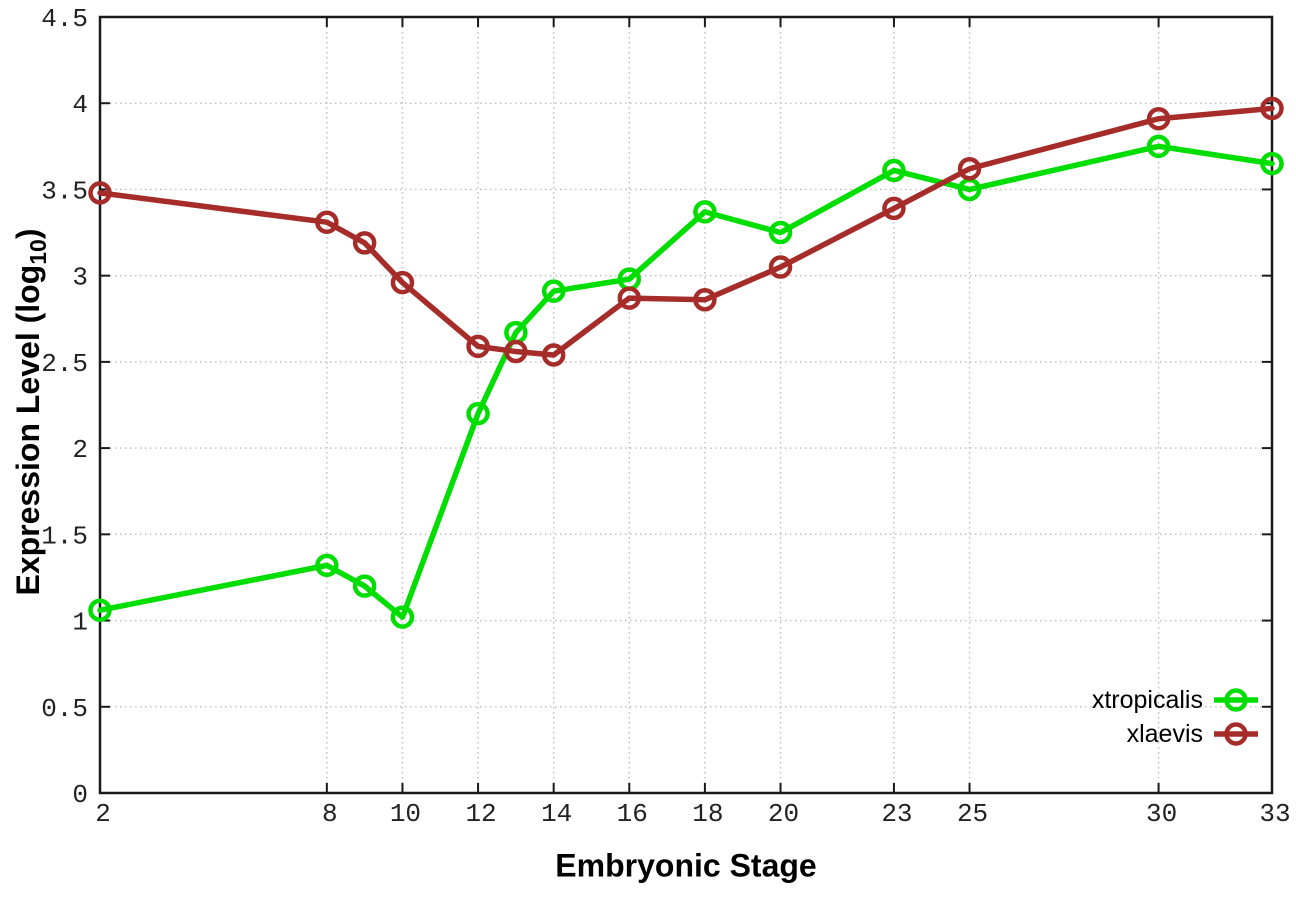  I want to click on x-tick-label: 10, so click(405, 814).